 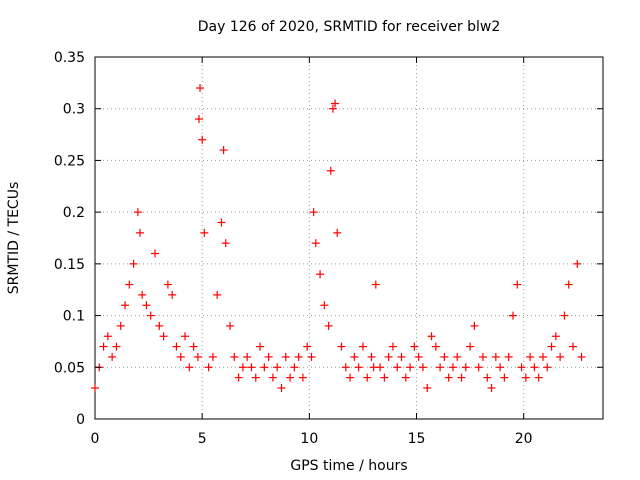 I want to click on x-tick-label: 20, so click(x=524, y=439).